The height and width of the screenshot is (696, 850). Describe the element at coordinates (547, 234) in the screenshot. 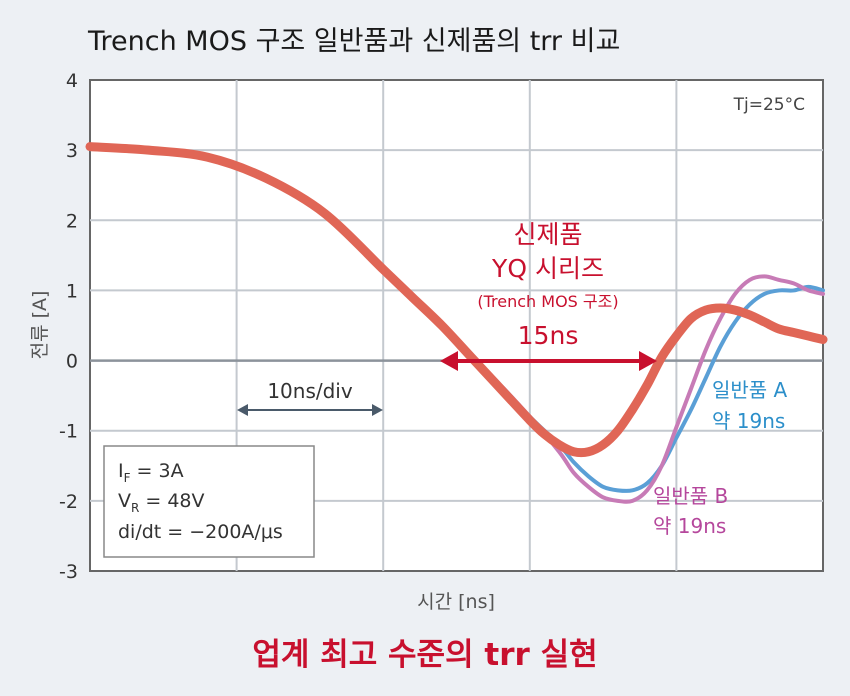

I see `new-product-label: 신제품` at that location.